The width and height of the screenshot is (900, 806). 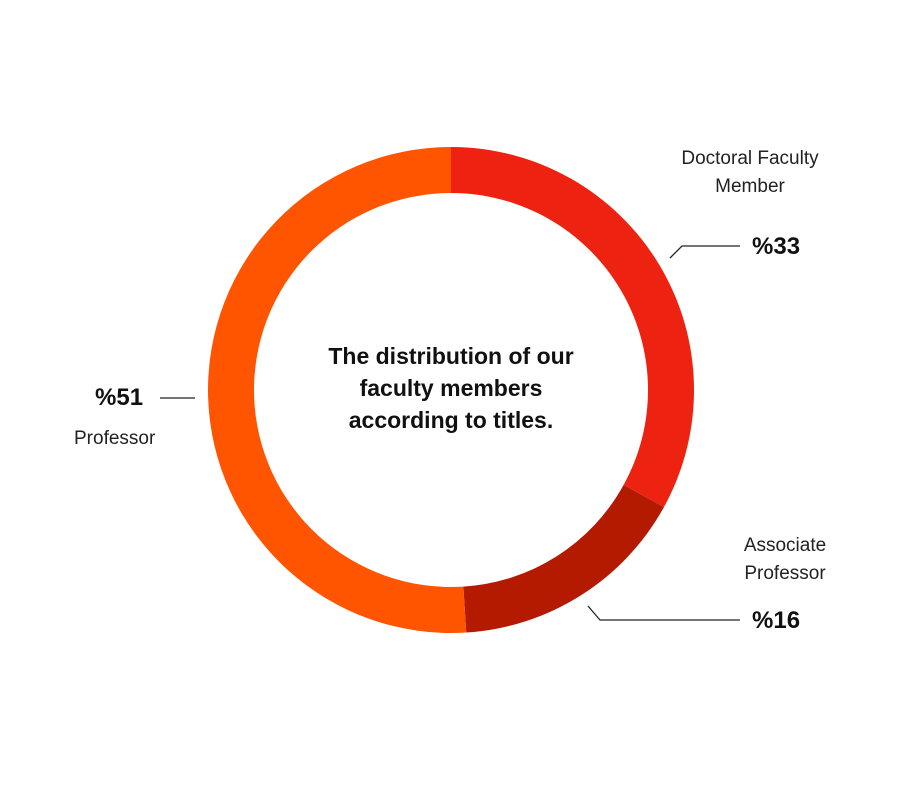 I want to click on category-label: Professor, so click(x=115, y=438).